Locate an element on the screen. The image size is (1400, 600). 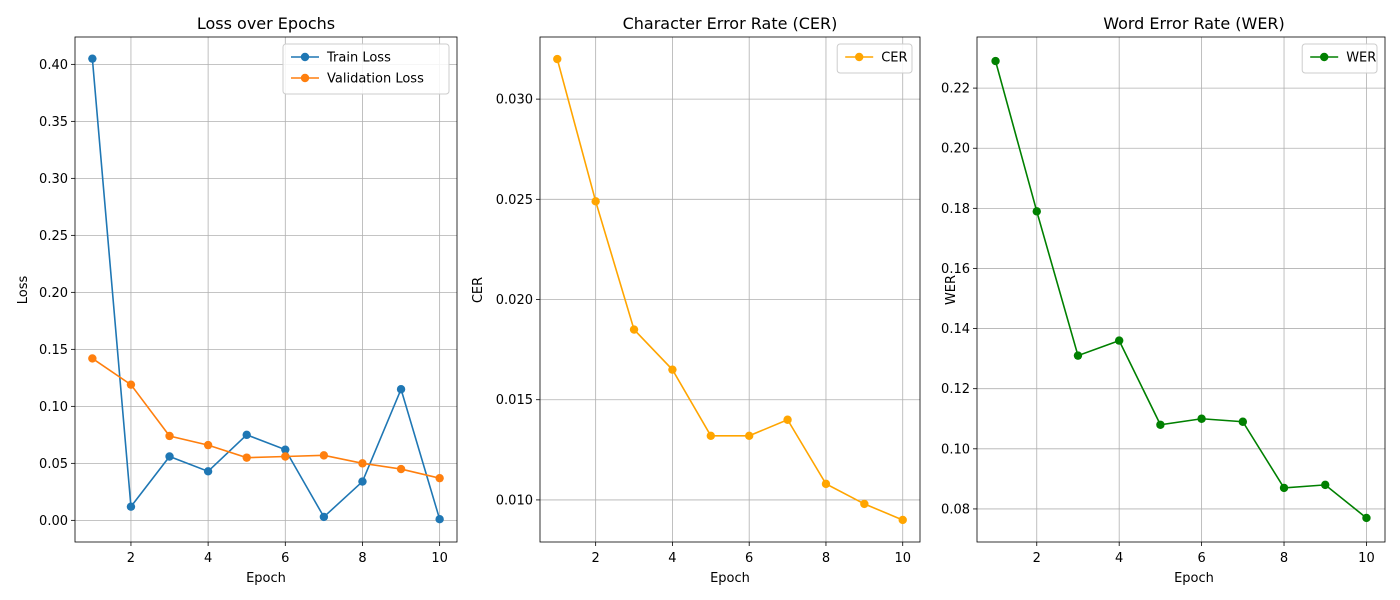
chart-title: Character Error Rate (CER) is located at coordinates (730, 23).